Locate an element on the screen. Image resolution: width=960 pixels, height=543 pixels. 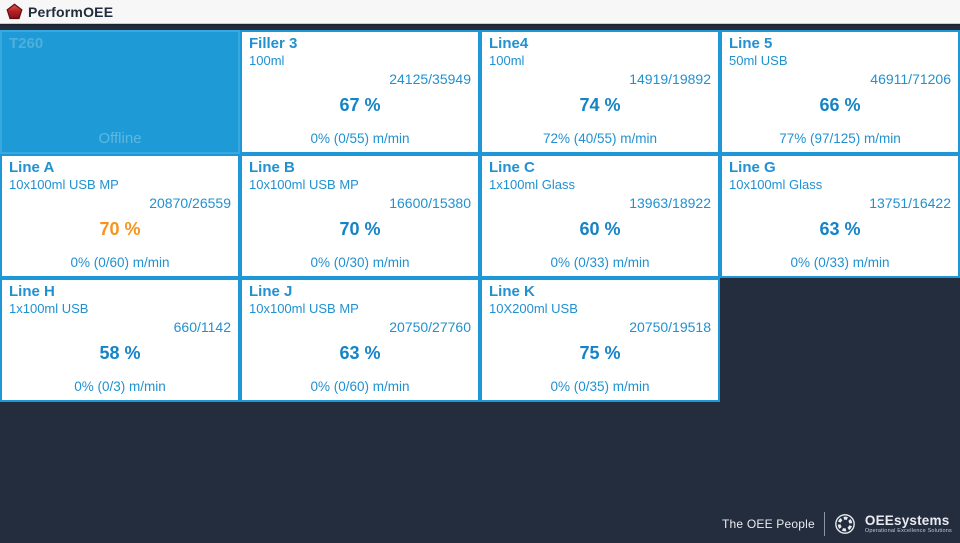
tile-footer: 77% (97/125) m/min is located at coordinates (840, 139).